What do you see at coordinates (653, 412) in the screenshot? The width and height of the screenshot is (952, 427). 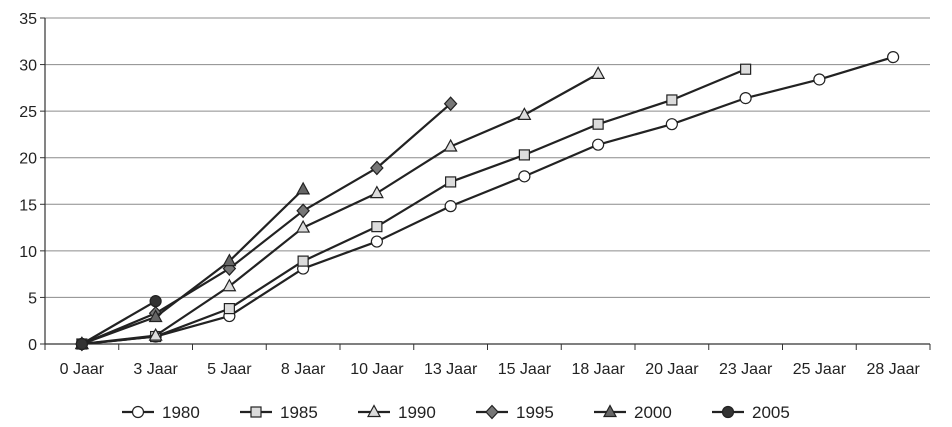 I see `legend-label: 2000` at bounding box center [653, 412].